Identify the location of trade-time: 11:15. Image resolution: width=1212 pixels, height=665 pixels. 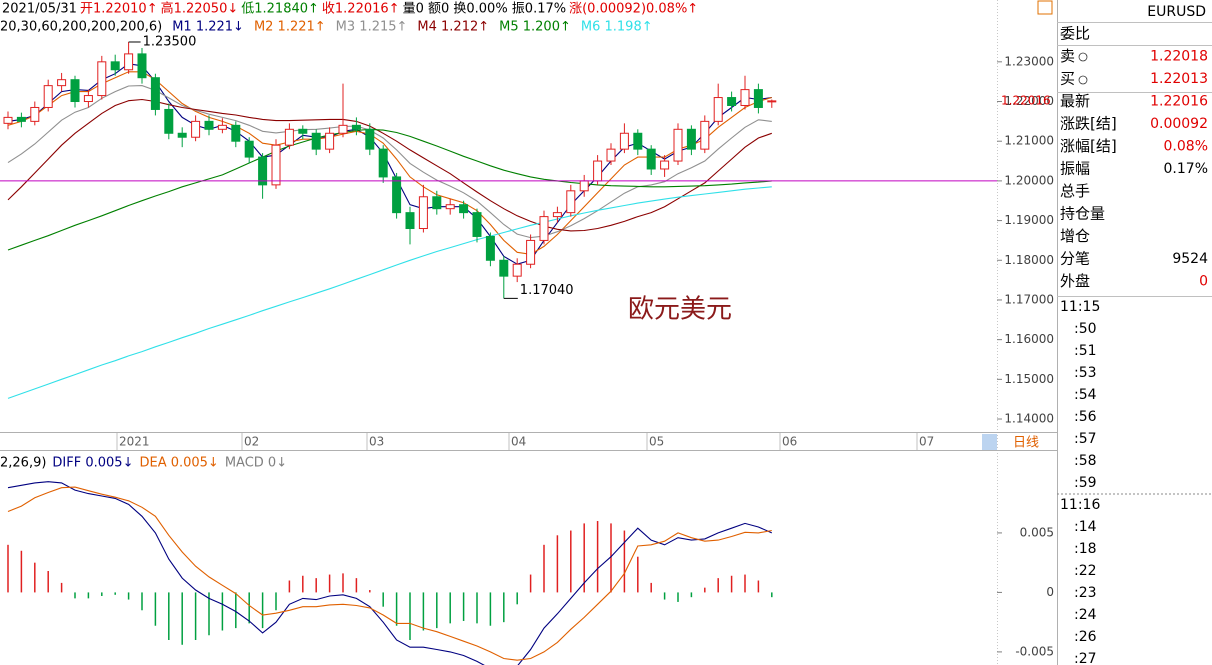
(1080, 307).